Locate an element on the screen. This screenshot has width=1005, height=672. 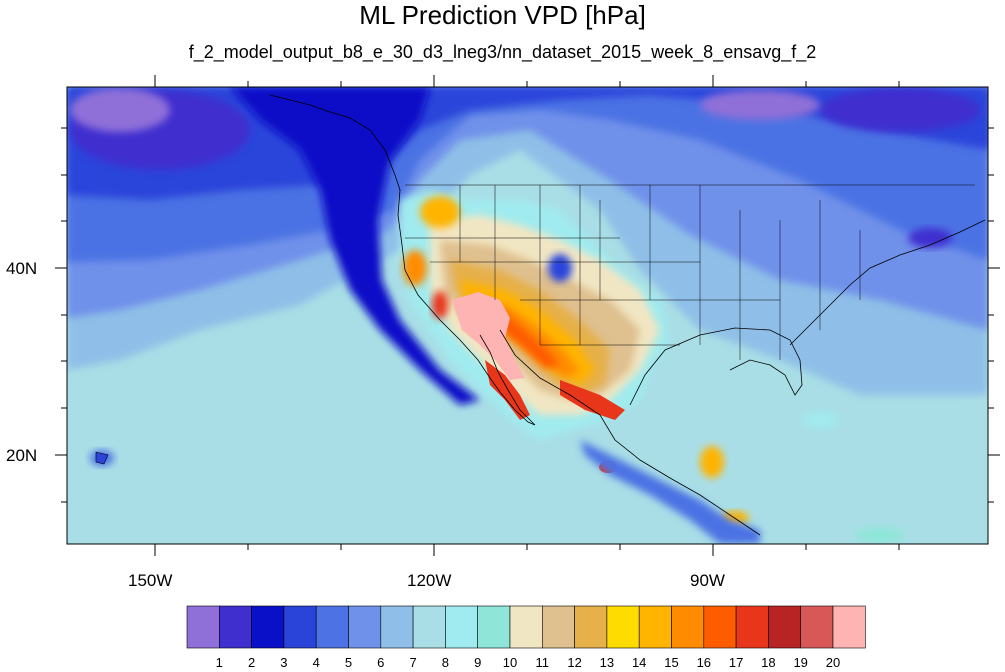
colorbar-label: 12 is located at coordinates (574, 662).